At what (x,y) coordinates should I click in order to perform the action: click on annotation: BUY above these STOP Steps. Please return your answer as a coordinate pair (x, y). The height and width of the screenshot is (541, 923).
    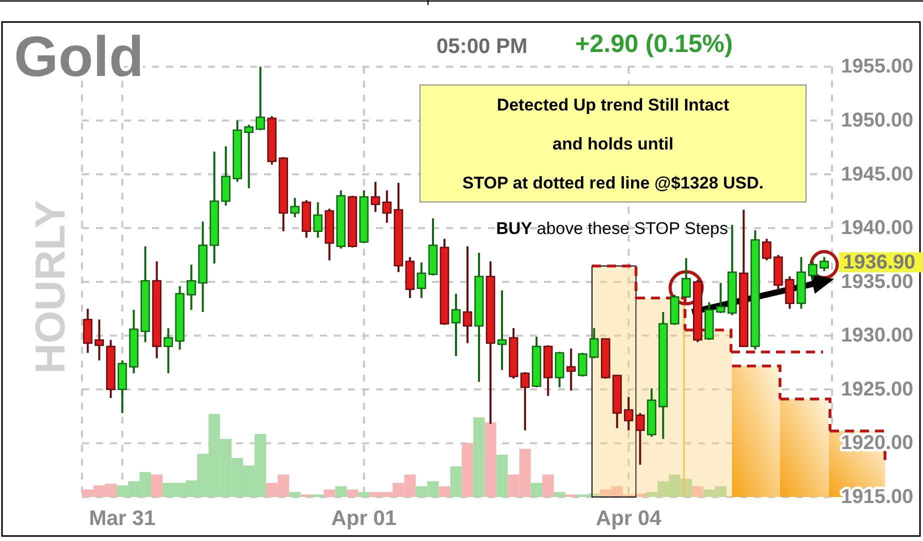
    Looking at the image, I should click on (612, 228).